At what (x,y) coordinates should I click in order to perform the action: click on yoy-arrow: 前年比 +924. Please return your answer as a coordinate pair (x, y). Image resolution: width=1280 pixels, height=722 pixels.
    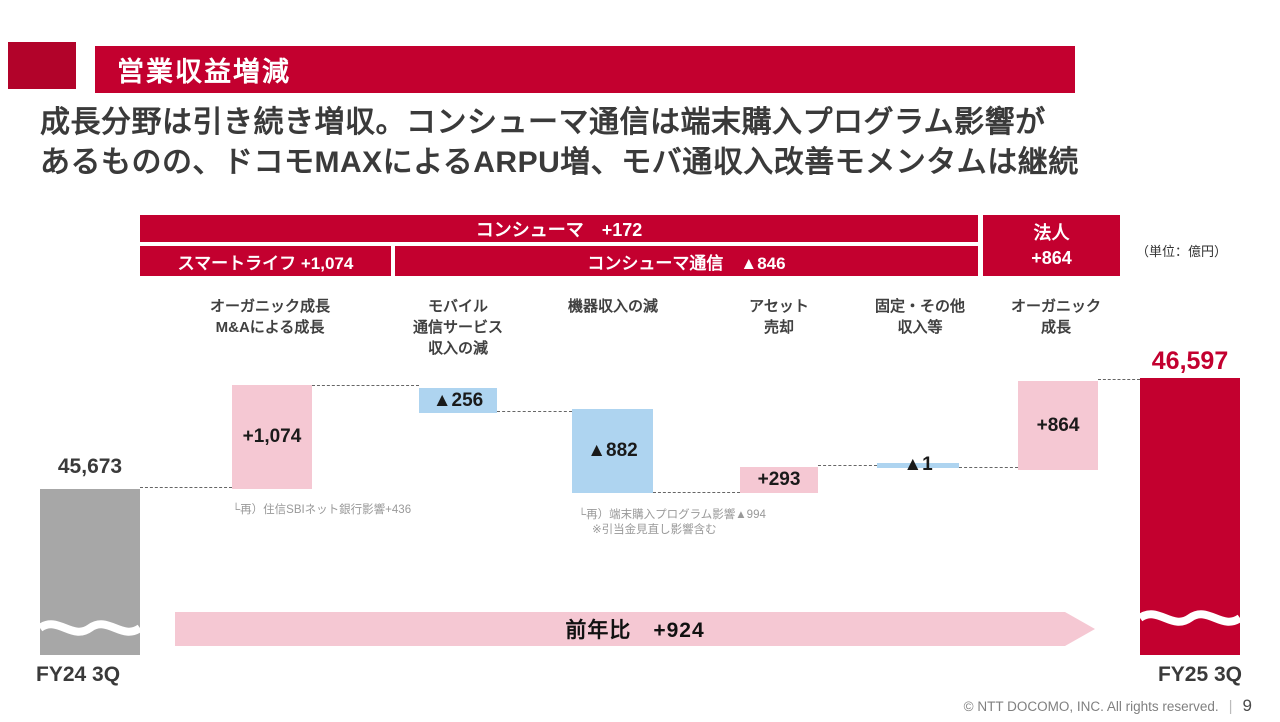
    Looking at the image, I should click on (635, 629).